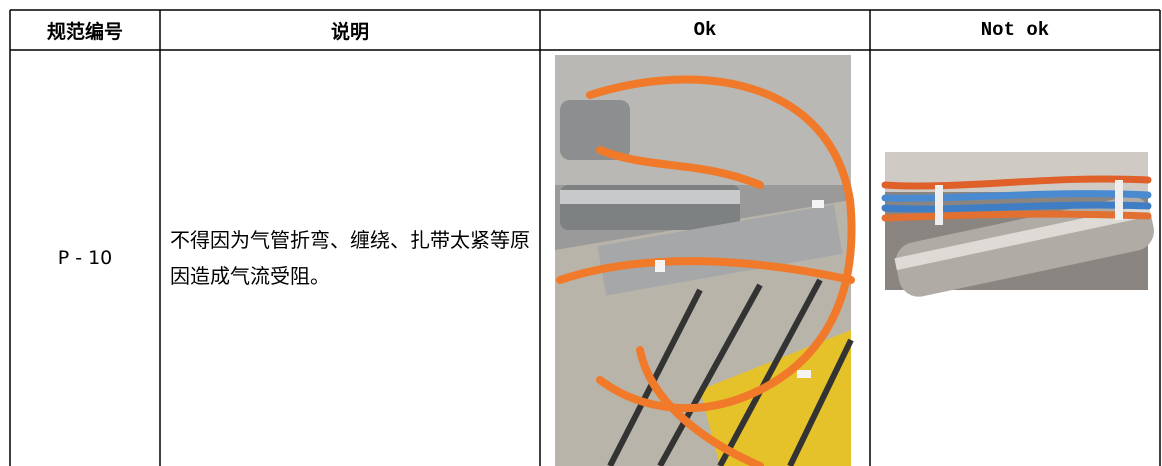  Describe the element at coordinates (1015, 30) in the screenshot. I see `header-cell: Not ok` at that location.